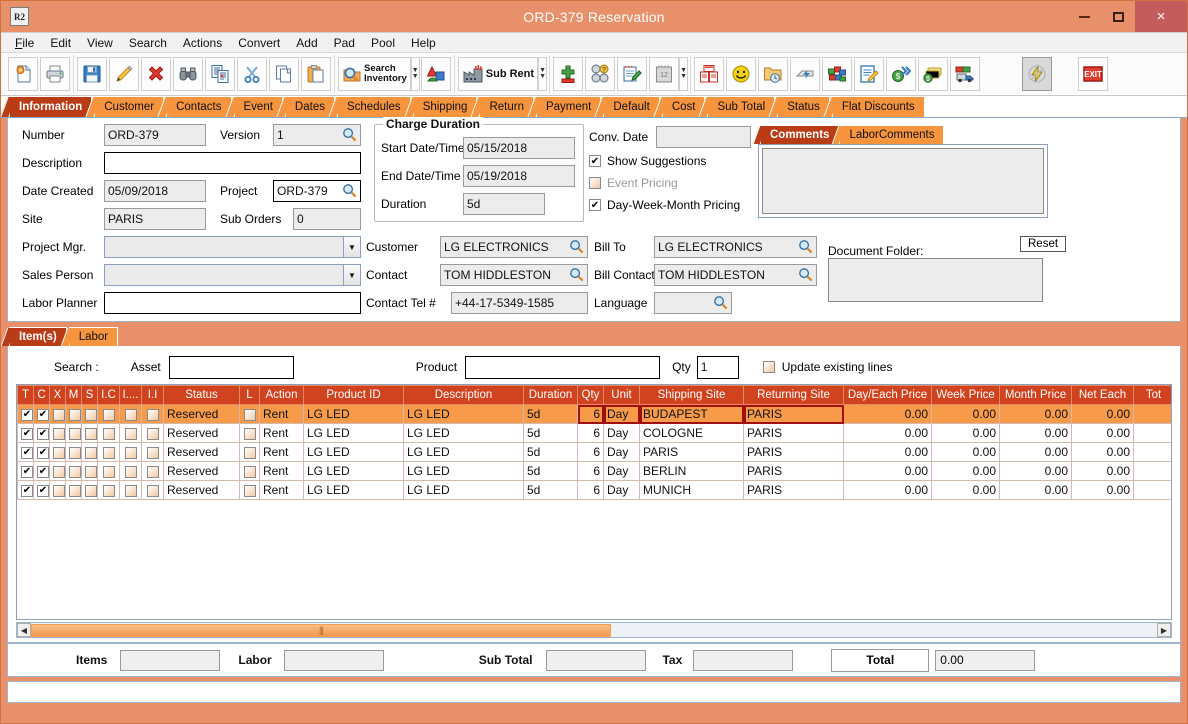 The height and width of the screenshot is (724, 1188). What do you see at coordinates (1035, 395) in the screenshot?
I see `col-month-price: Month Price` at bounding box center [1035, 395].